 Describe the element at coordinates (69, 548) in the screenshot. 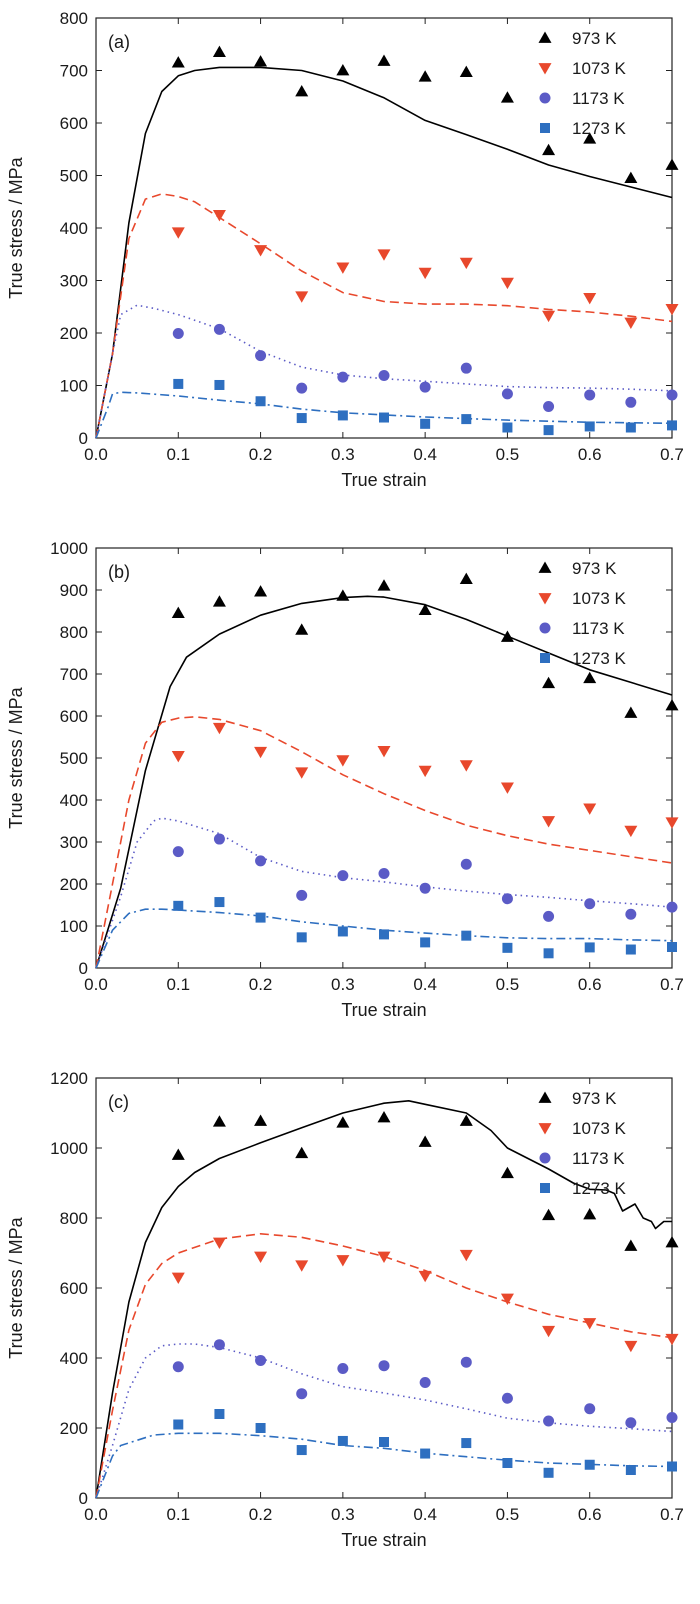

I see `y-tick-label: 1000` at that location.